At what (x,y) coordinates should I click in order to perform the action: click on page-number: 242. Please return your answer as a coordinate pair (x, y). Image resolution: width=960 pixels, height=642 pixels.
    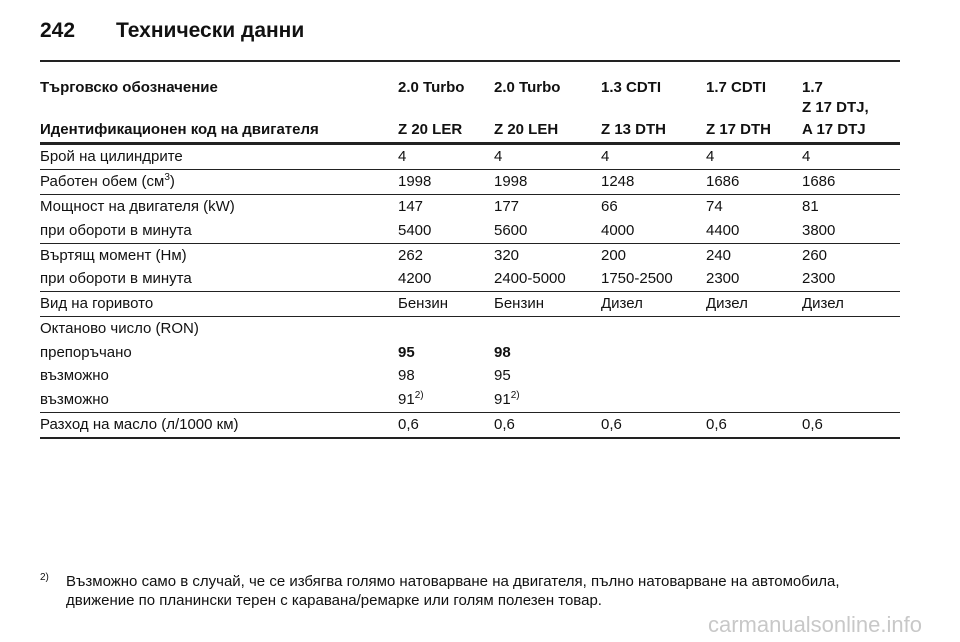
    Looking at the image, I should click on (58, 30).